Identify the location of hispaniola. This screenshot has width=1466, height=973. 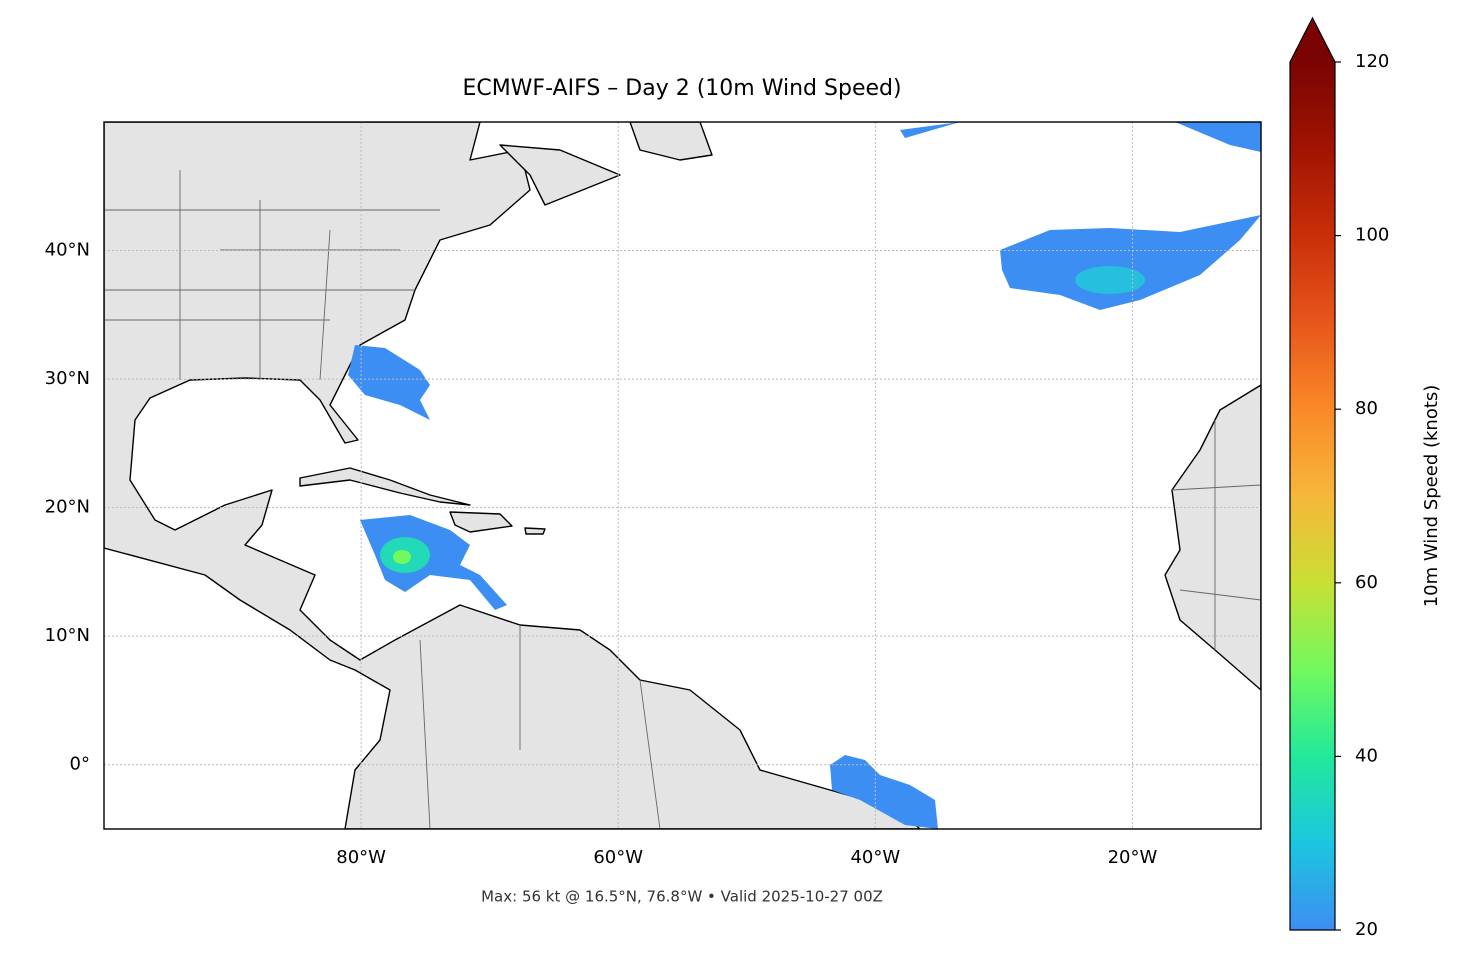
(481, 522).